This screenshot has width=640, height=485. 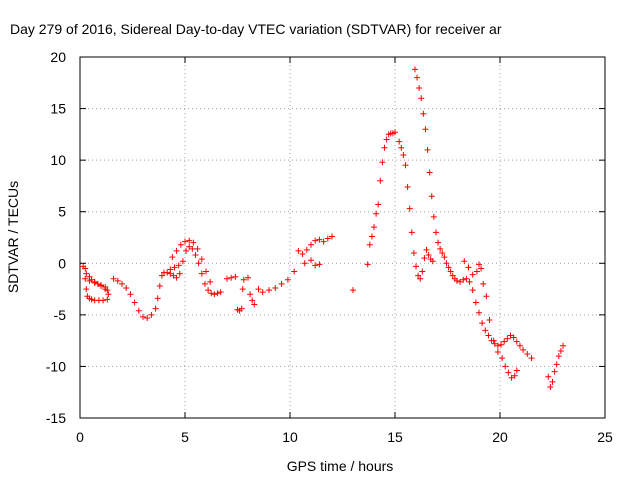 What do you see at coordinates (185, 437) in the screenshot?
I see `x-tick-label: 5` at bounding box center [185, 437].